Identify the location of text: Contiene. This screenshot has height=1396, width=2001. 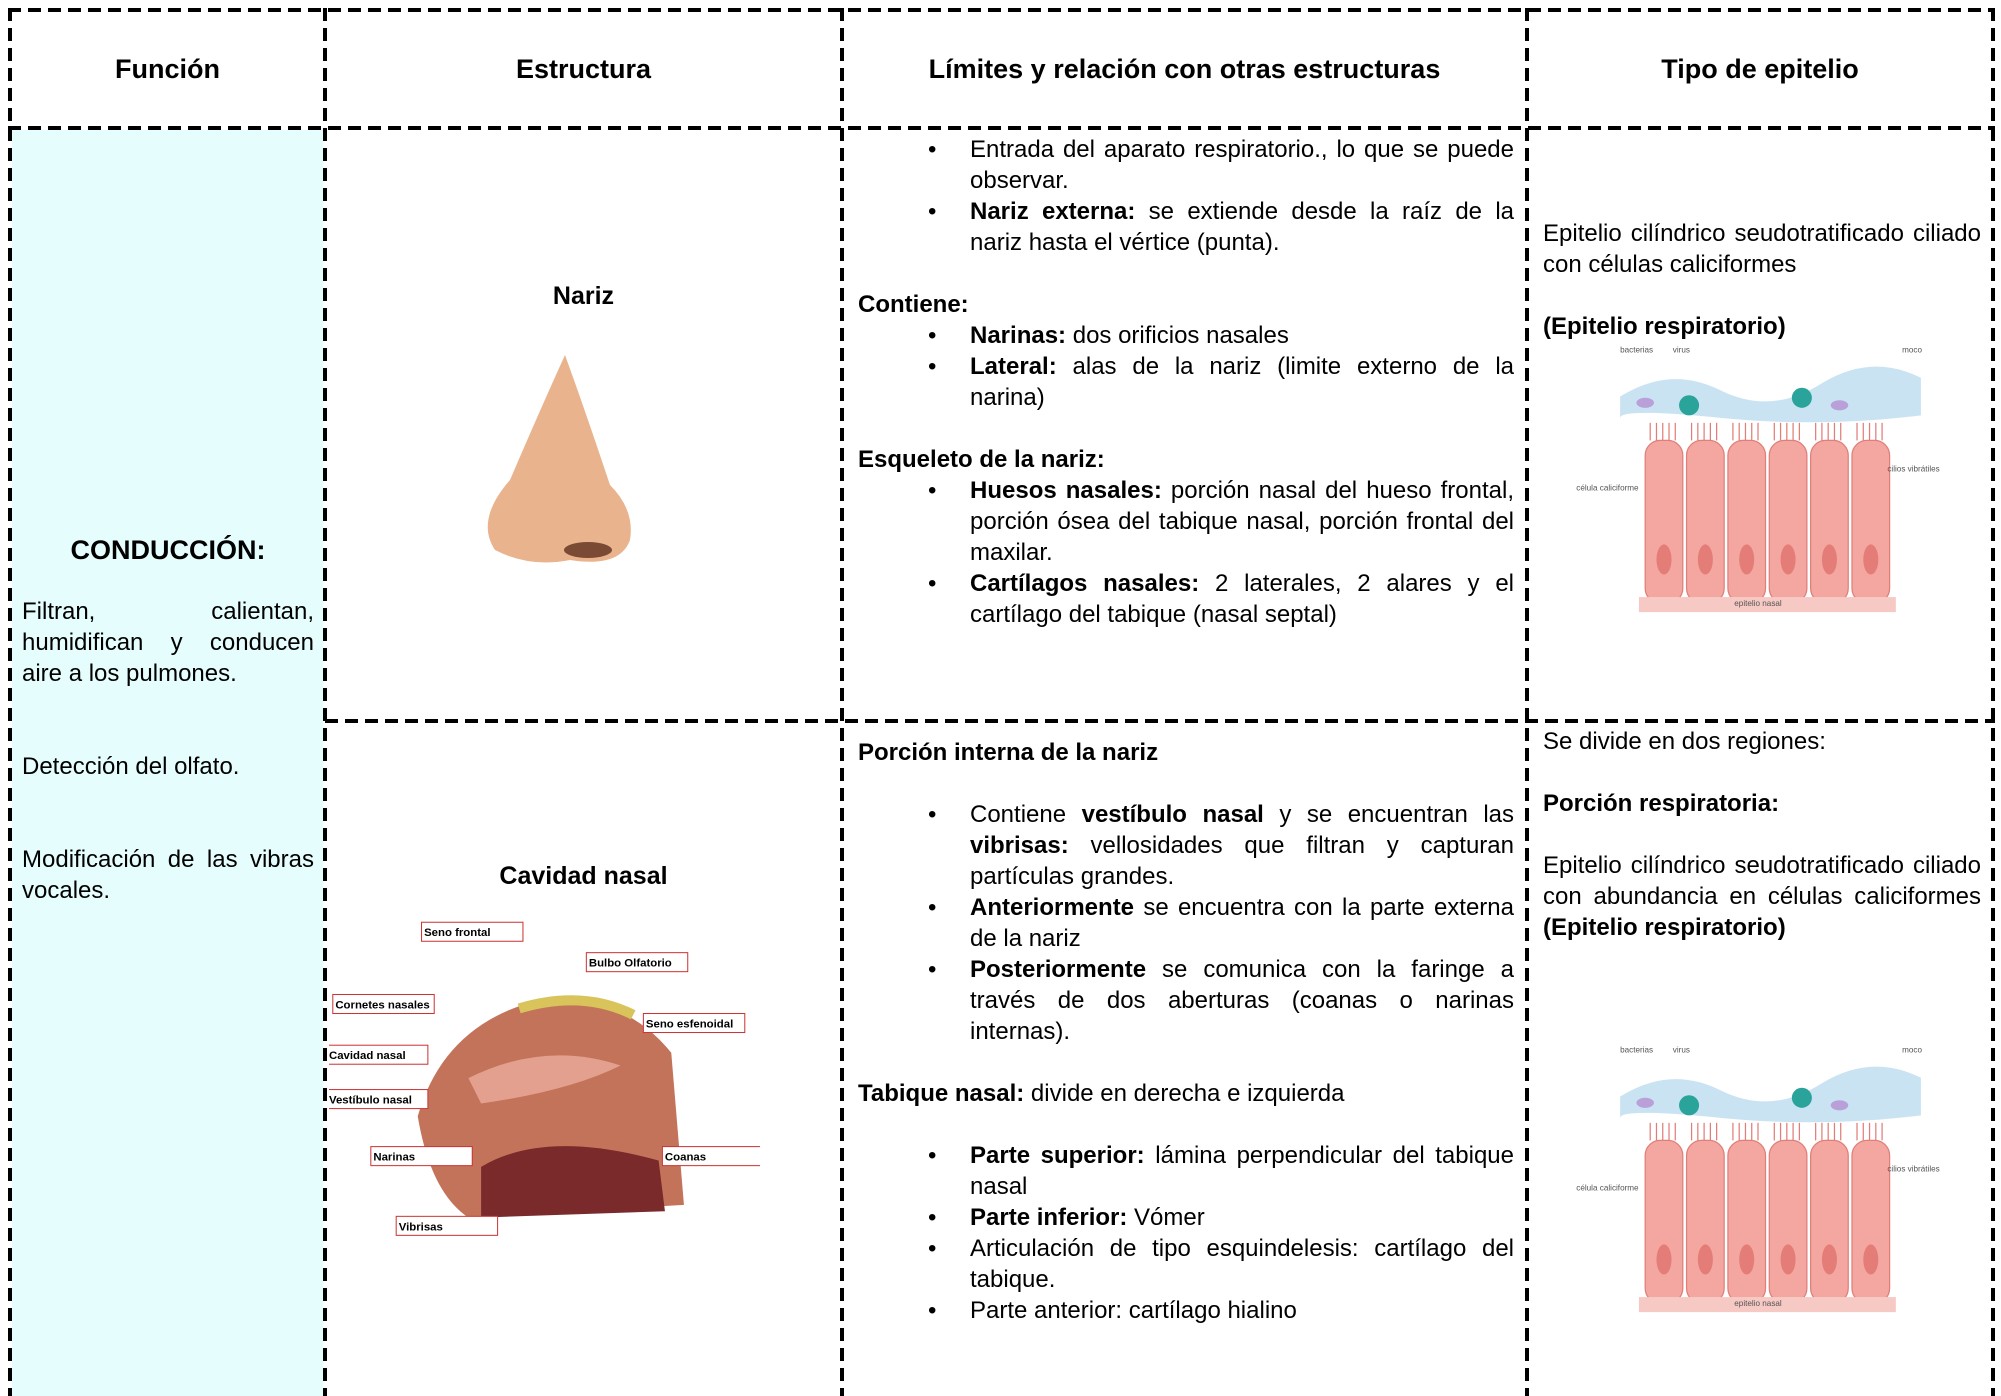
(1026, 814).